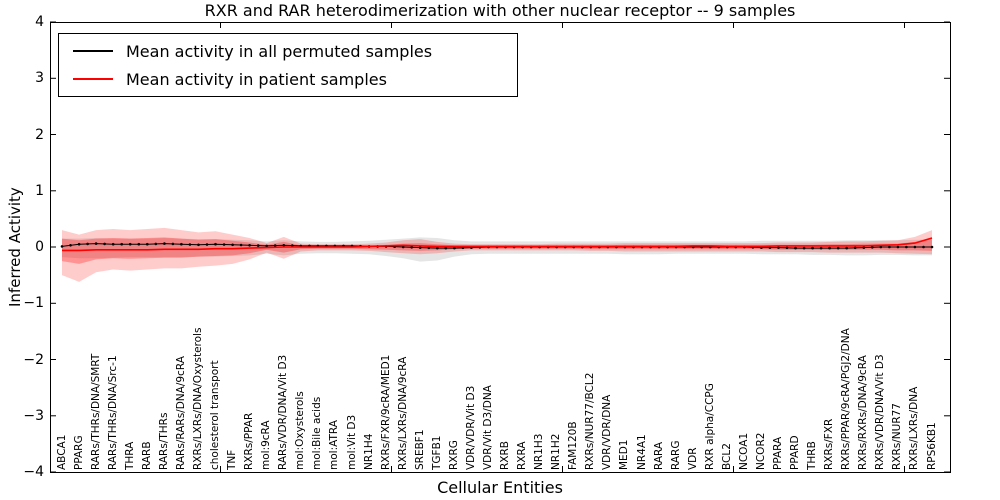 The height and width of the screenshot is (500, 1000). Describe the element at coordinates (846, 399) in the screenshot. I see `x-tick-label: RXRs/PPAR/9cRA/PGJ2/DNA` at that location.